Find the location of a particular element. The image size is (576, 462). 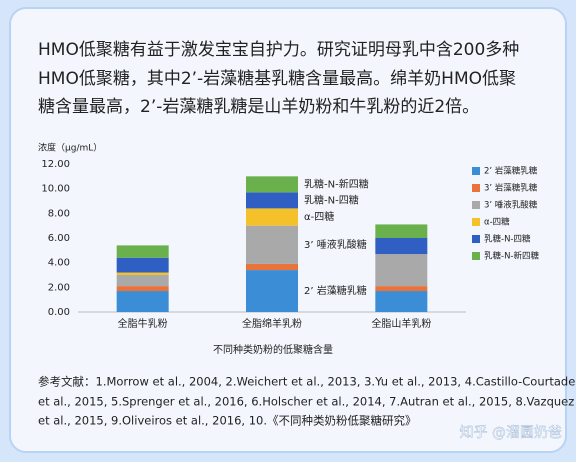

intro-line: 糖含量最高，2’-岩藻糖乳糖是山羊奶粉和牛乳粉的近2倍。 is located at coordinates (258, 107).